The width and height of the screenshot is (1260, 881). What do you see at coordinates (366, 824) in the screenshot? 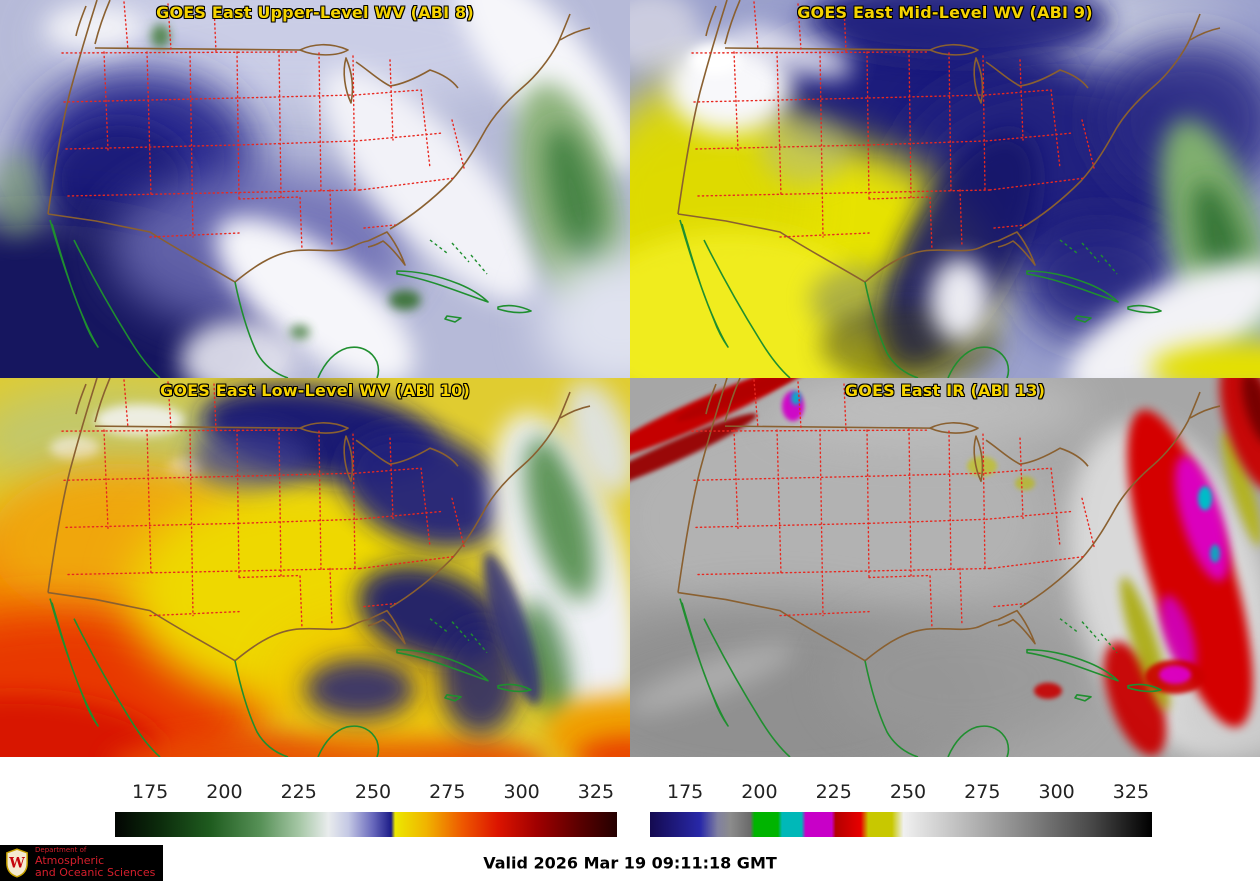
I see `wv-colorbar-gradient` at bounding box center [366, 824].